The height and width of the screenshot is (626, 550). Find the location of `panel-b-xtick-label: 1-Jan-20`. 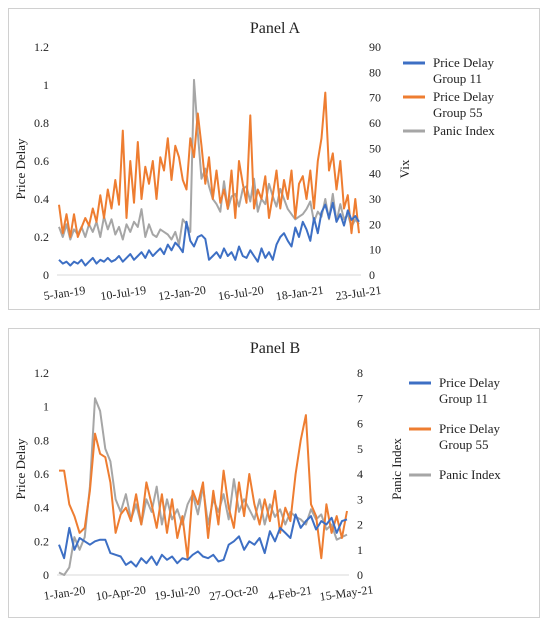

panel-b-xtick-label: 1-Jan-20 is located at coordinates (65, 593).